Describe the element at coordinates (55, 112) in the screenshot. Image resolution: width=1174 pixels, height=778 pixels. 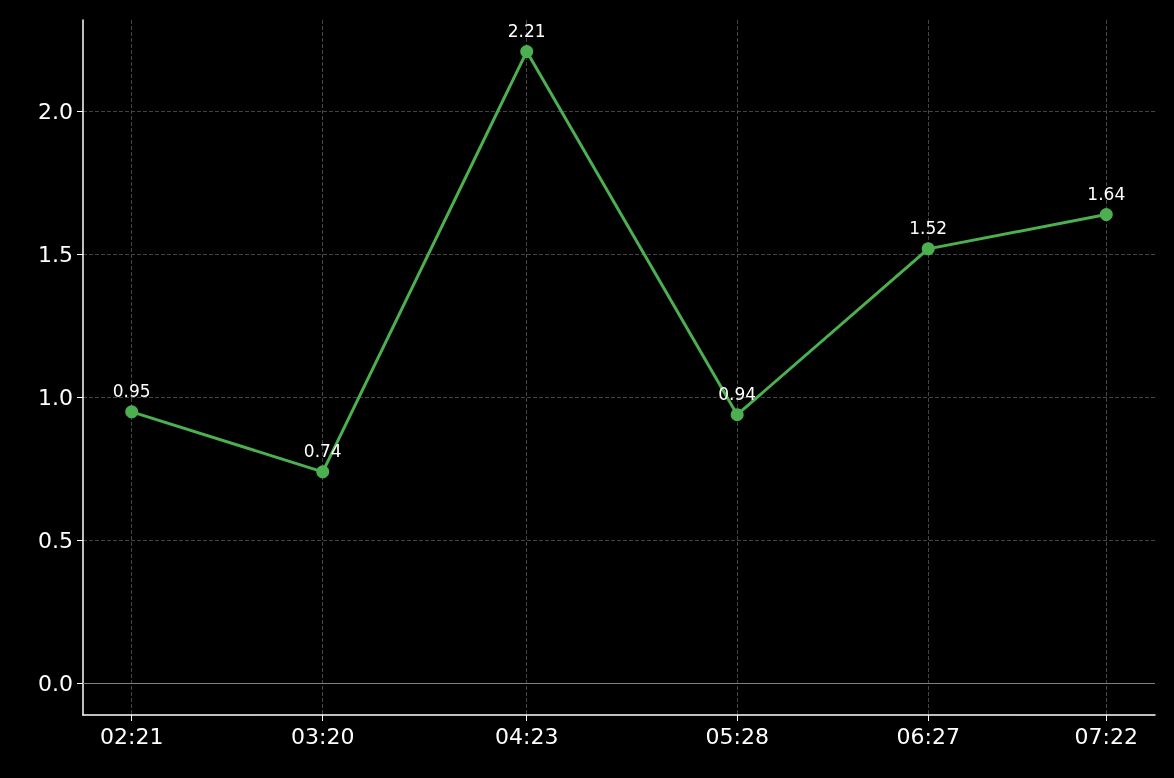
I see `y-tick-label: 2.0` at that location.